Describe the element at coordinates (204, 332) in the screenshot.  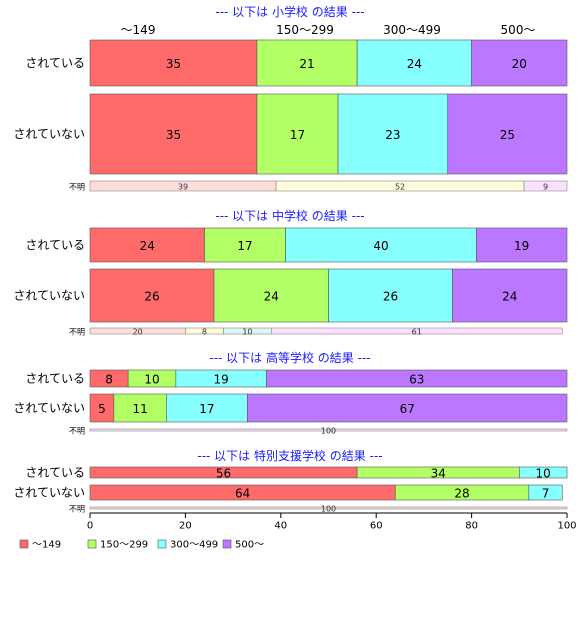
I see `unknown-value-label: 8` at that location.